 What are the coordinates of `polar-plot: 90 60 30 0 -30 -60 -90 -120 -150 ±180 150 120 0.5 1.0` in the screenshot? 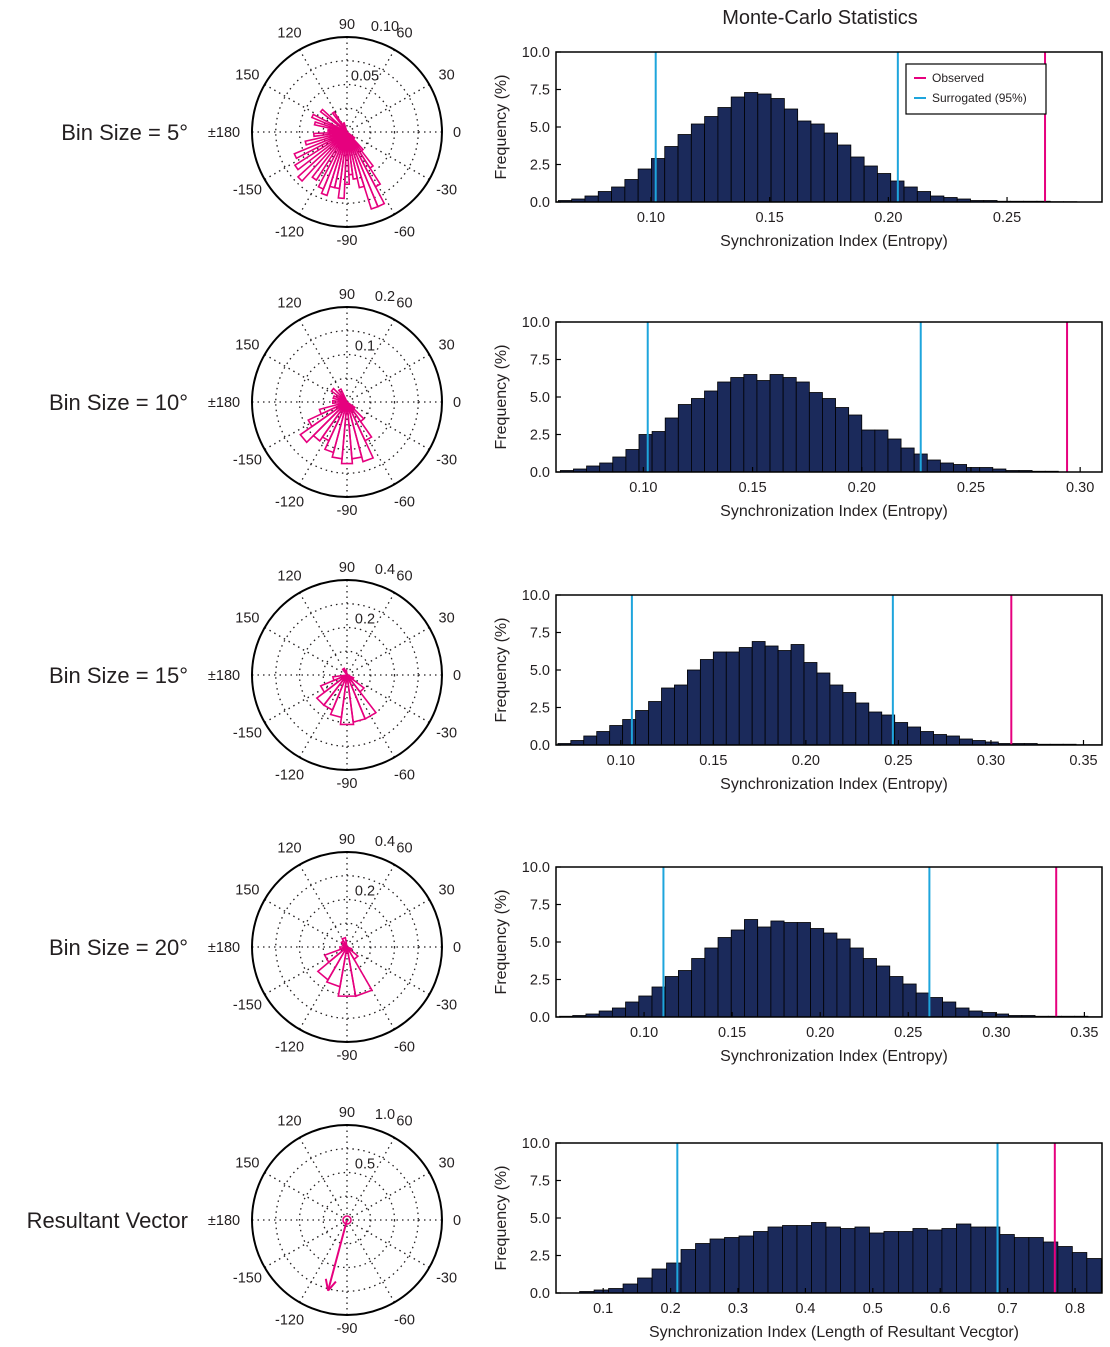 It's located at (334, 1221).